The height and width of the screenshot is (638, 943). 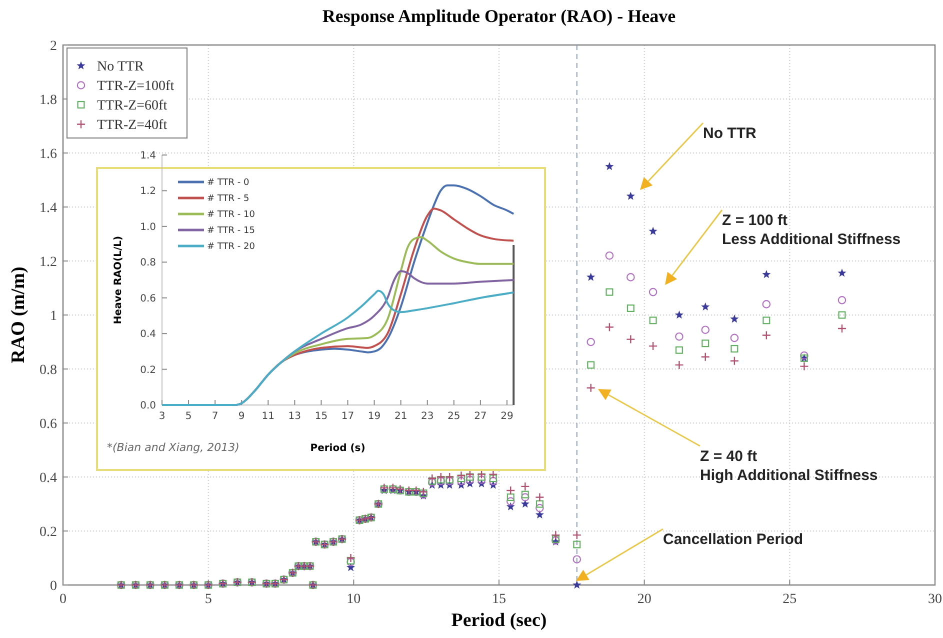 What do you see at coordinates (499, 16) in the screenshot?
I see `chart-title: Response Amplitude Operator (RAO) - Heave` at bounding box center [499, 16].